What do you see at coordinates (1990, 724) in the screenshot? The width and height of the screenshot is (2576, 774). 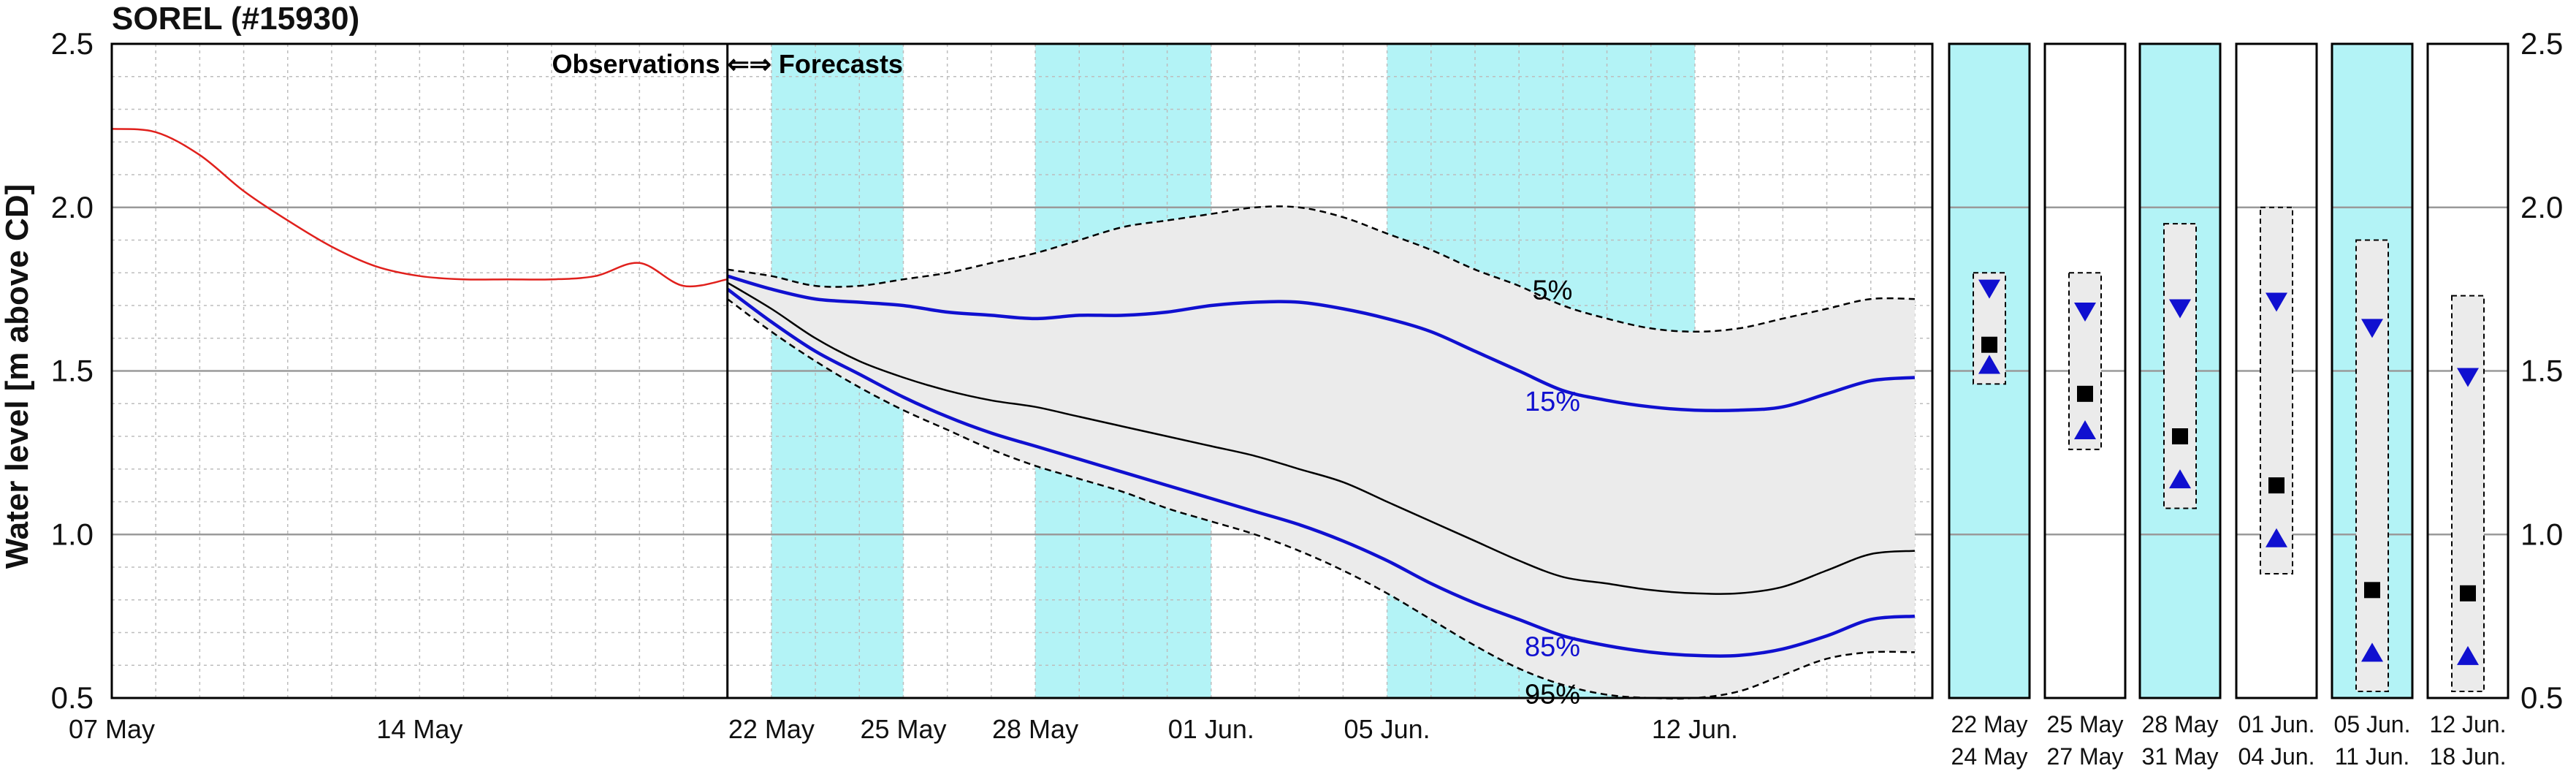 I see `panel-label-top: 22 May` at bounding box center [1990, 724].